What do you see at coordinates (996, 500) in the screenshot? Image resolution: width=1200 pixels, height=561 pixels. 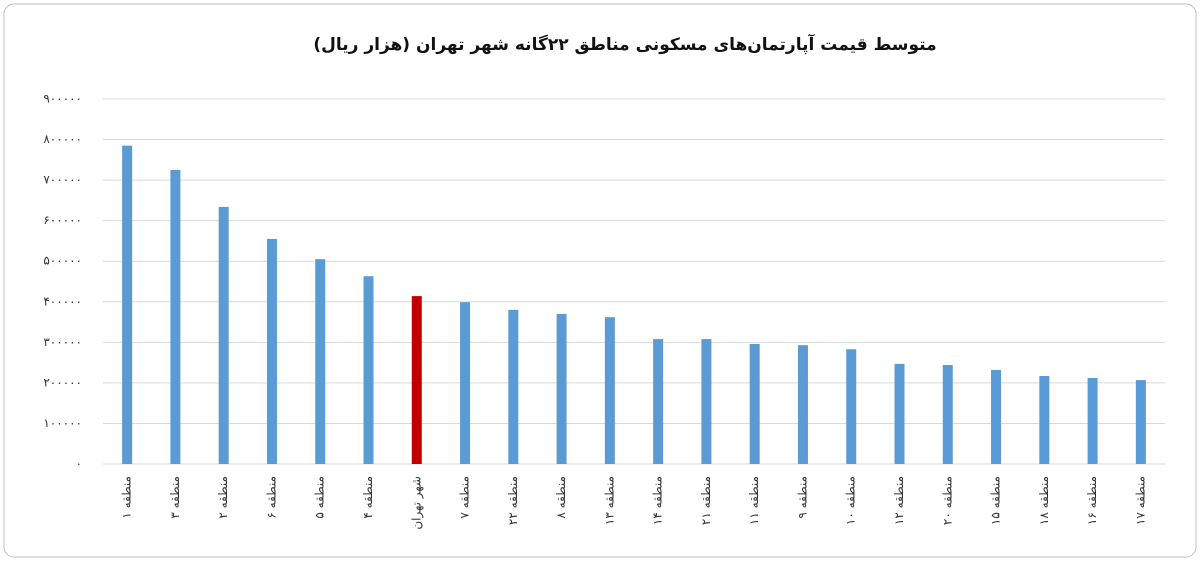 I see `x-tick-label: منطقه ۱۵` at bounding box center [996, 500].